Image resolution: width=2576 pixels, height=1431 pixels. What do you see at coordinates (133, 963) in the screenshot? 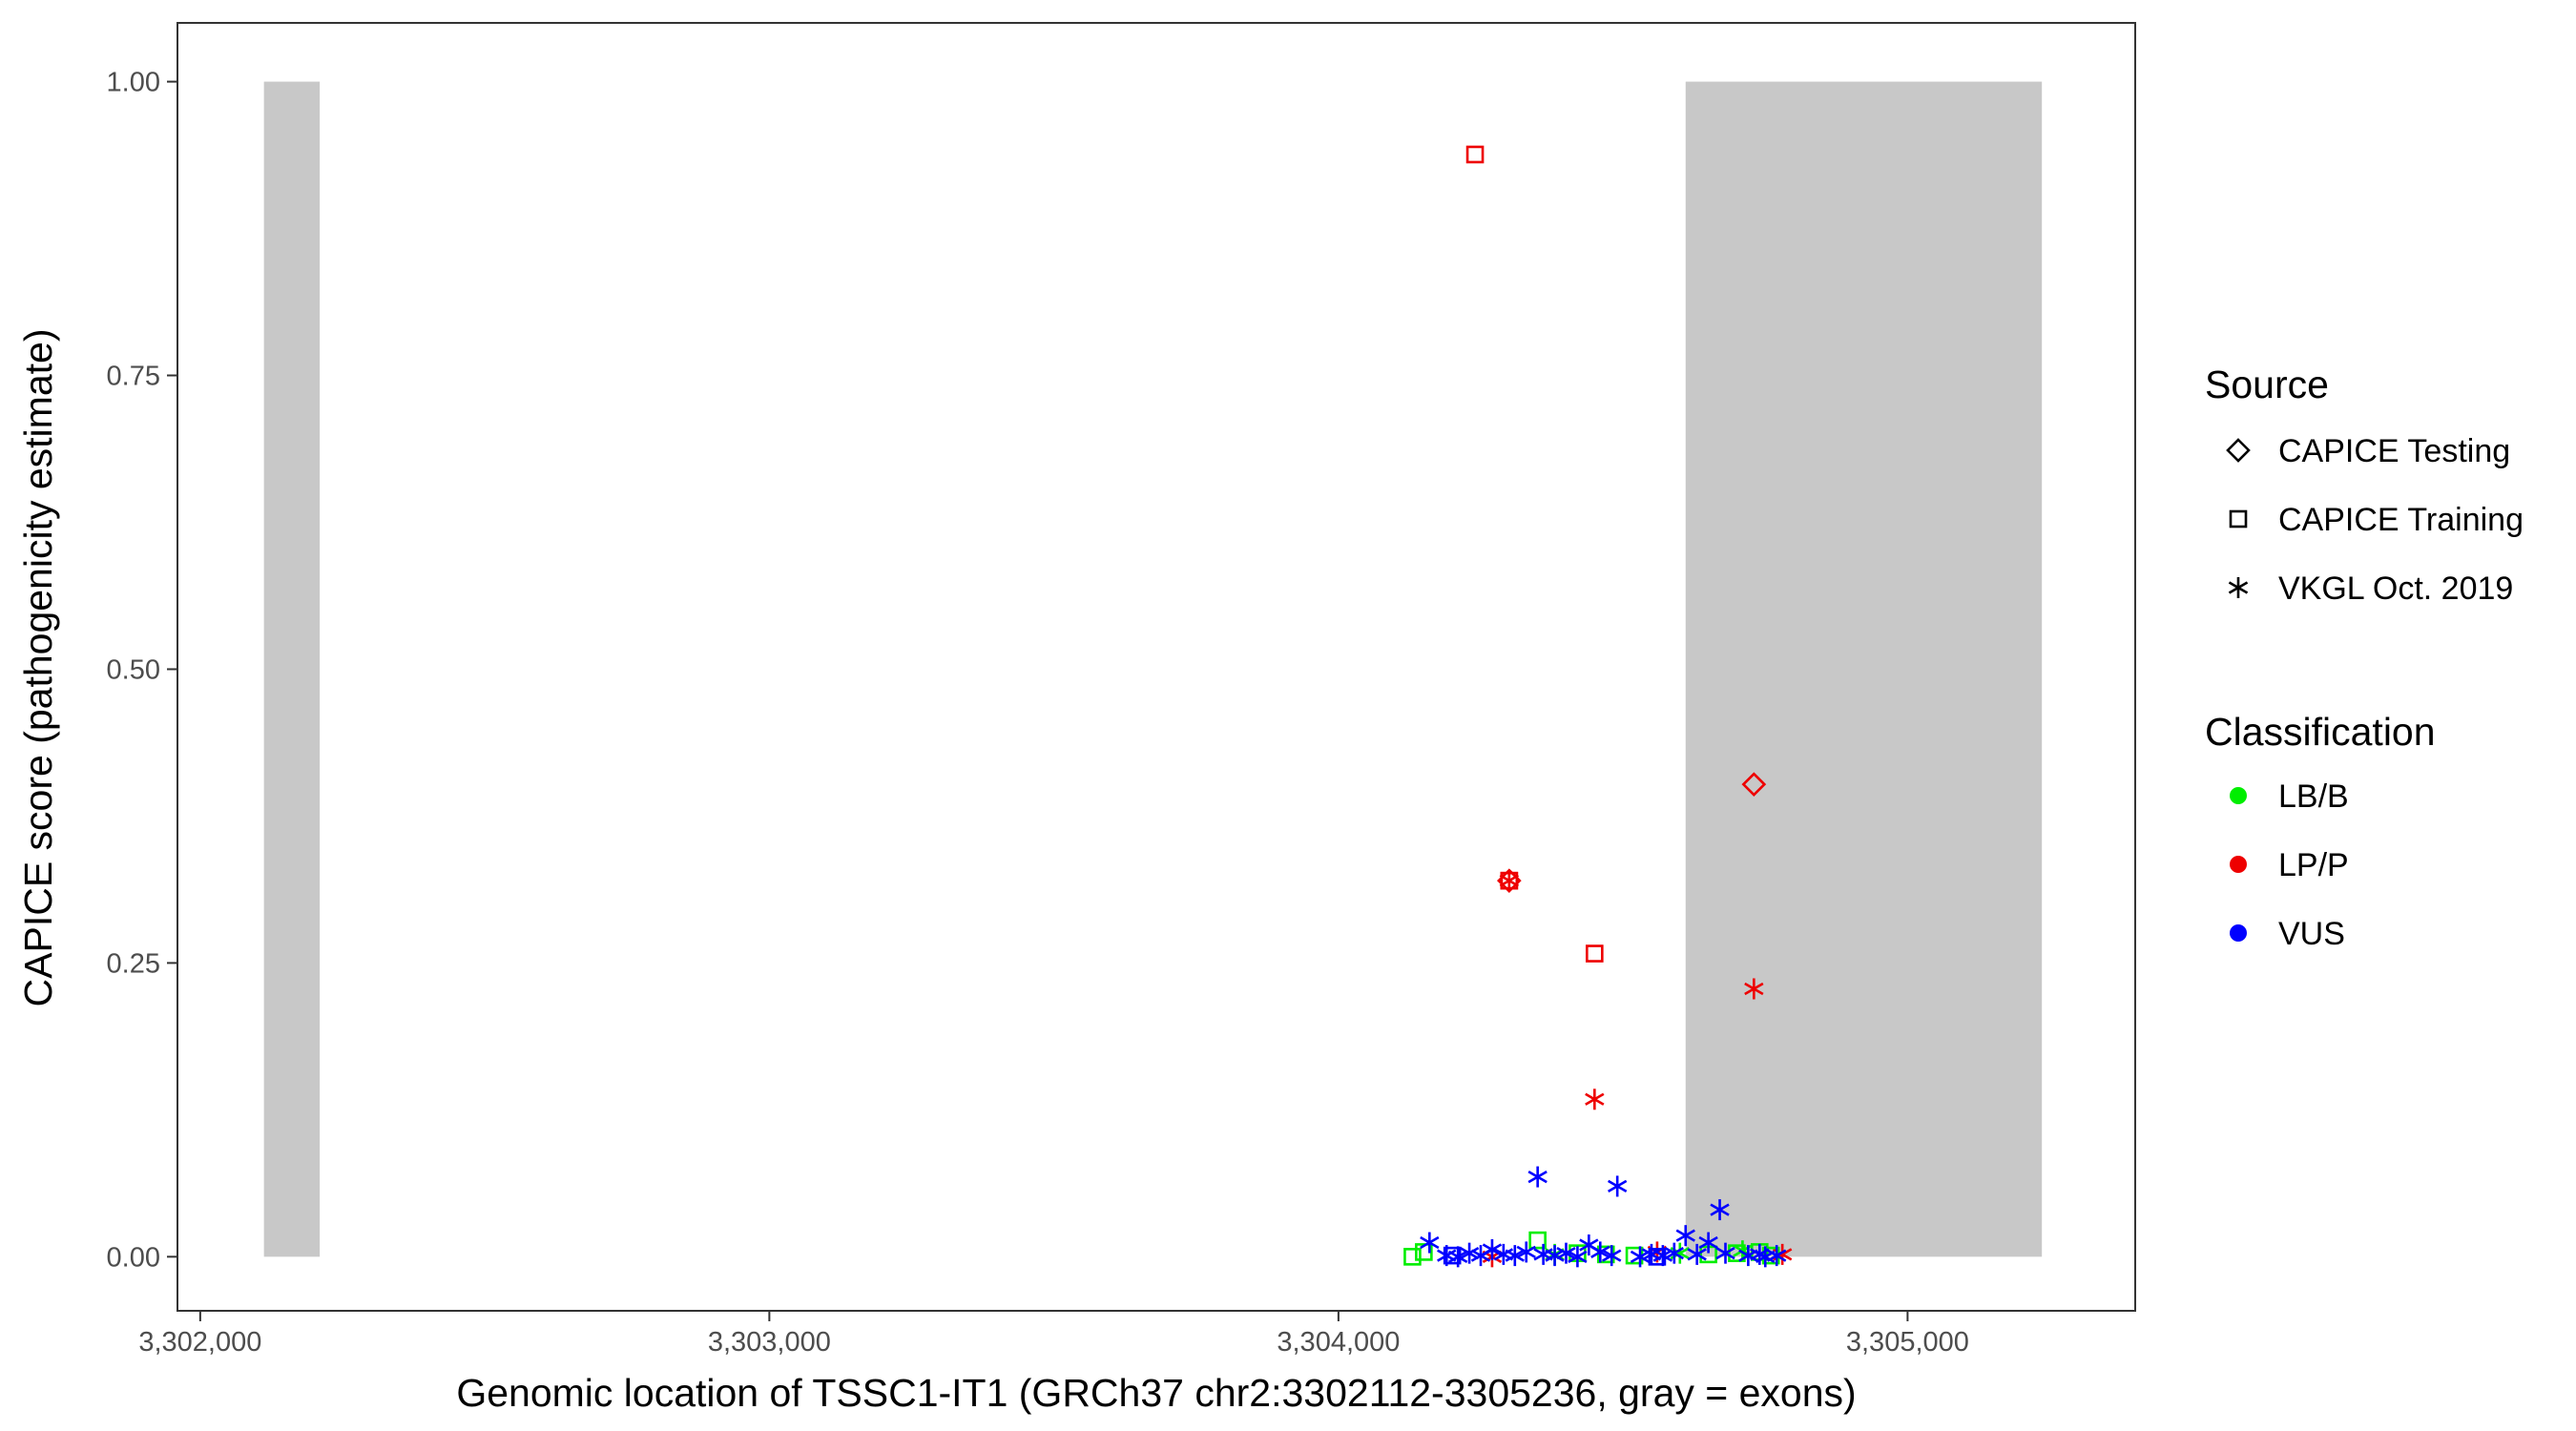
I see `y-tick-label: 0.25` at bounding box center [133, 963].